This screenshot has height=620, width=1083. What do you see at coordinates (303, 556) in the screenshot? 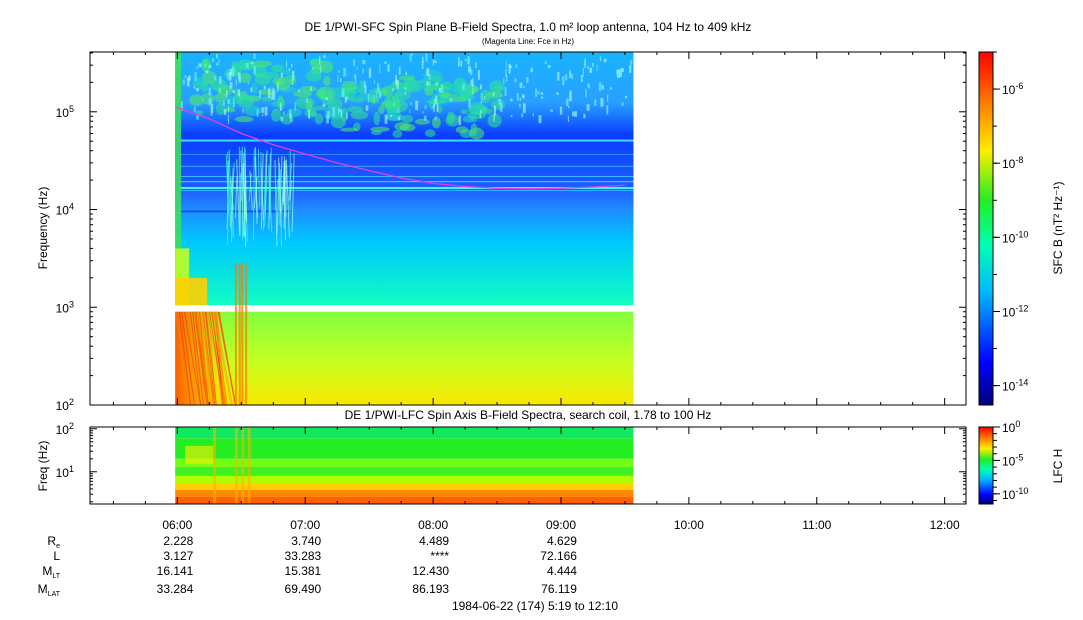
I see `ephemeris-value: 33.283` at bounding box center [303, 556].